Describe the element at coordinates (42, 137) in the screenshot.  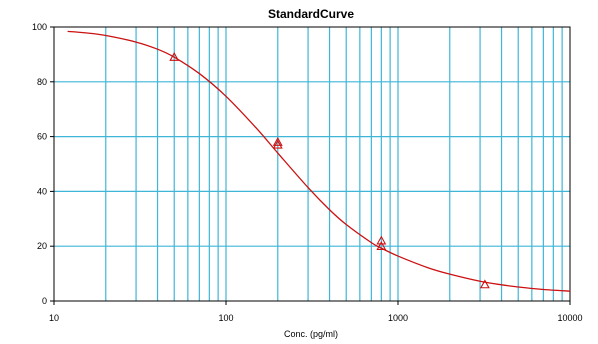
I see `y-tick-label: 60` at that location.